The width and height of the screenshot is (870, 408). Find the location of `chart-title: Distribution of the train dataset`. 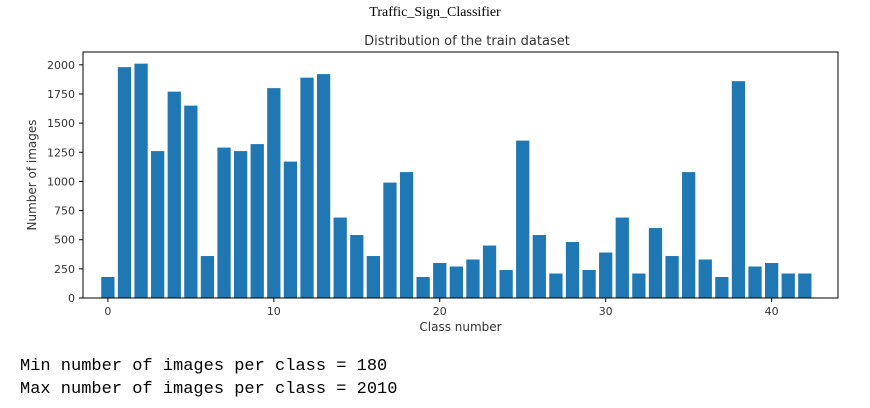

chart-title: Distribution of the train dataset is located at coordinates (467, 41).